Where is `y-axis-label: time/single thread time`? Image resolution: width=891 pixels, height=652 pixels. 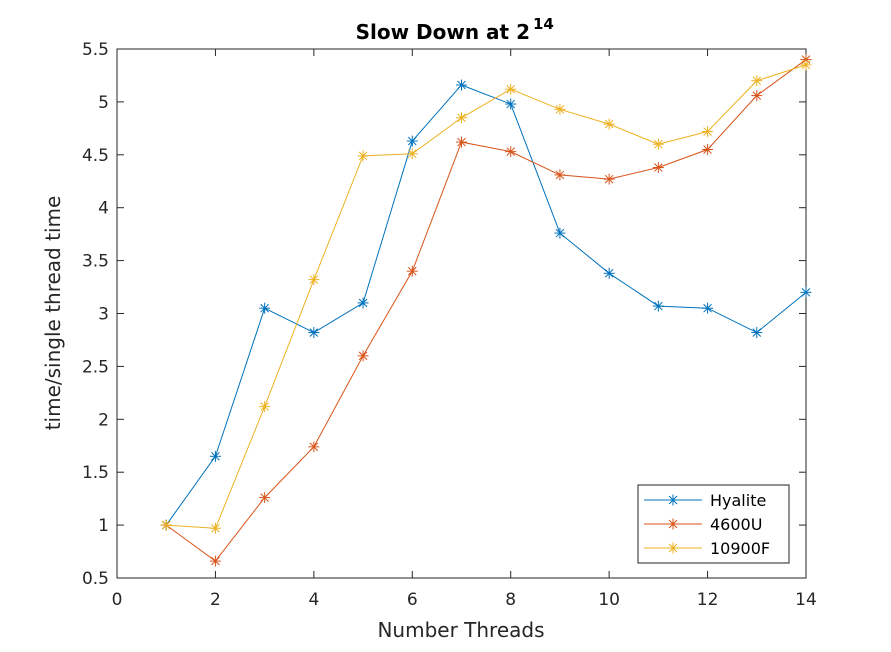 y-axis-label: time/single thread time is located at coordinates (53, 313).